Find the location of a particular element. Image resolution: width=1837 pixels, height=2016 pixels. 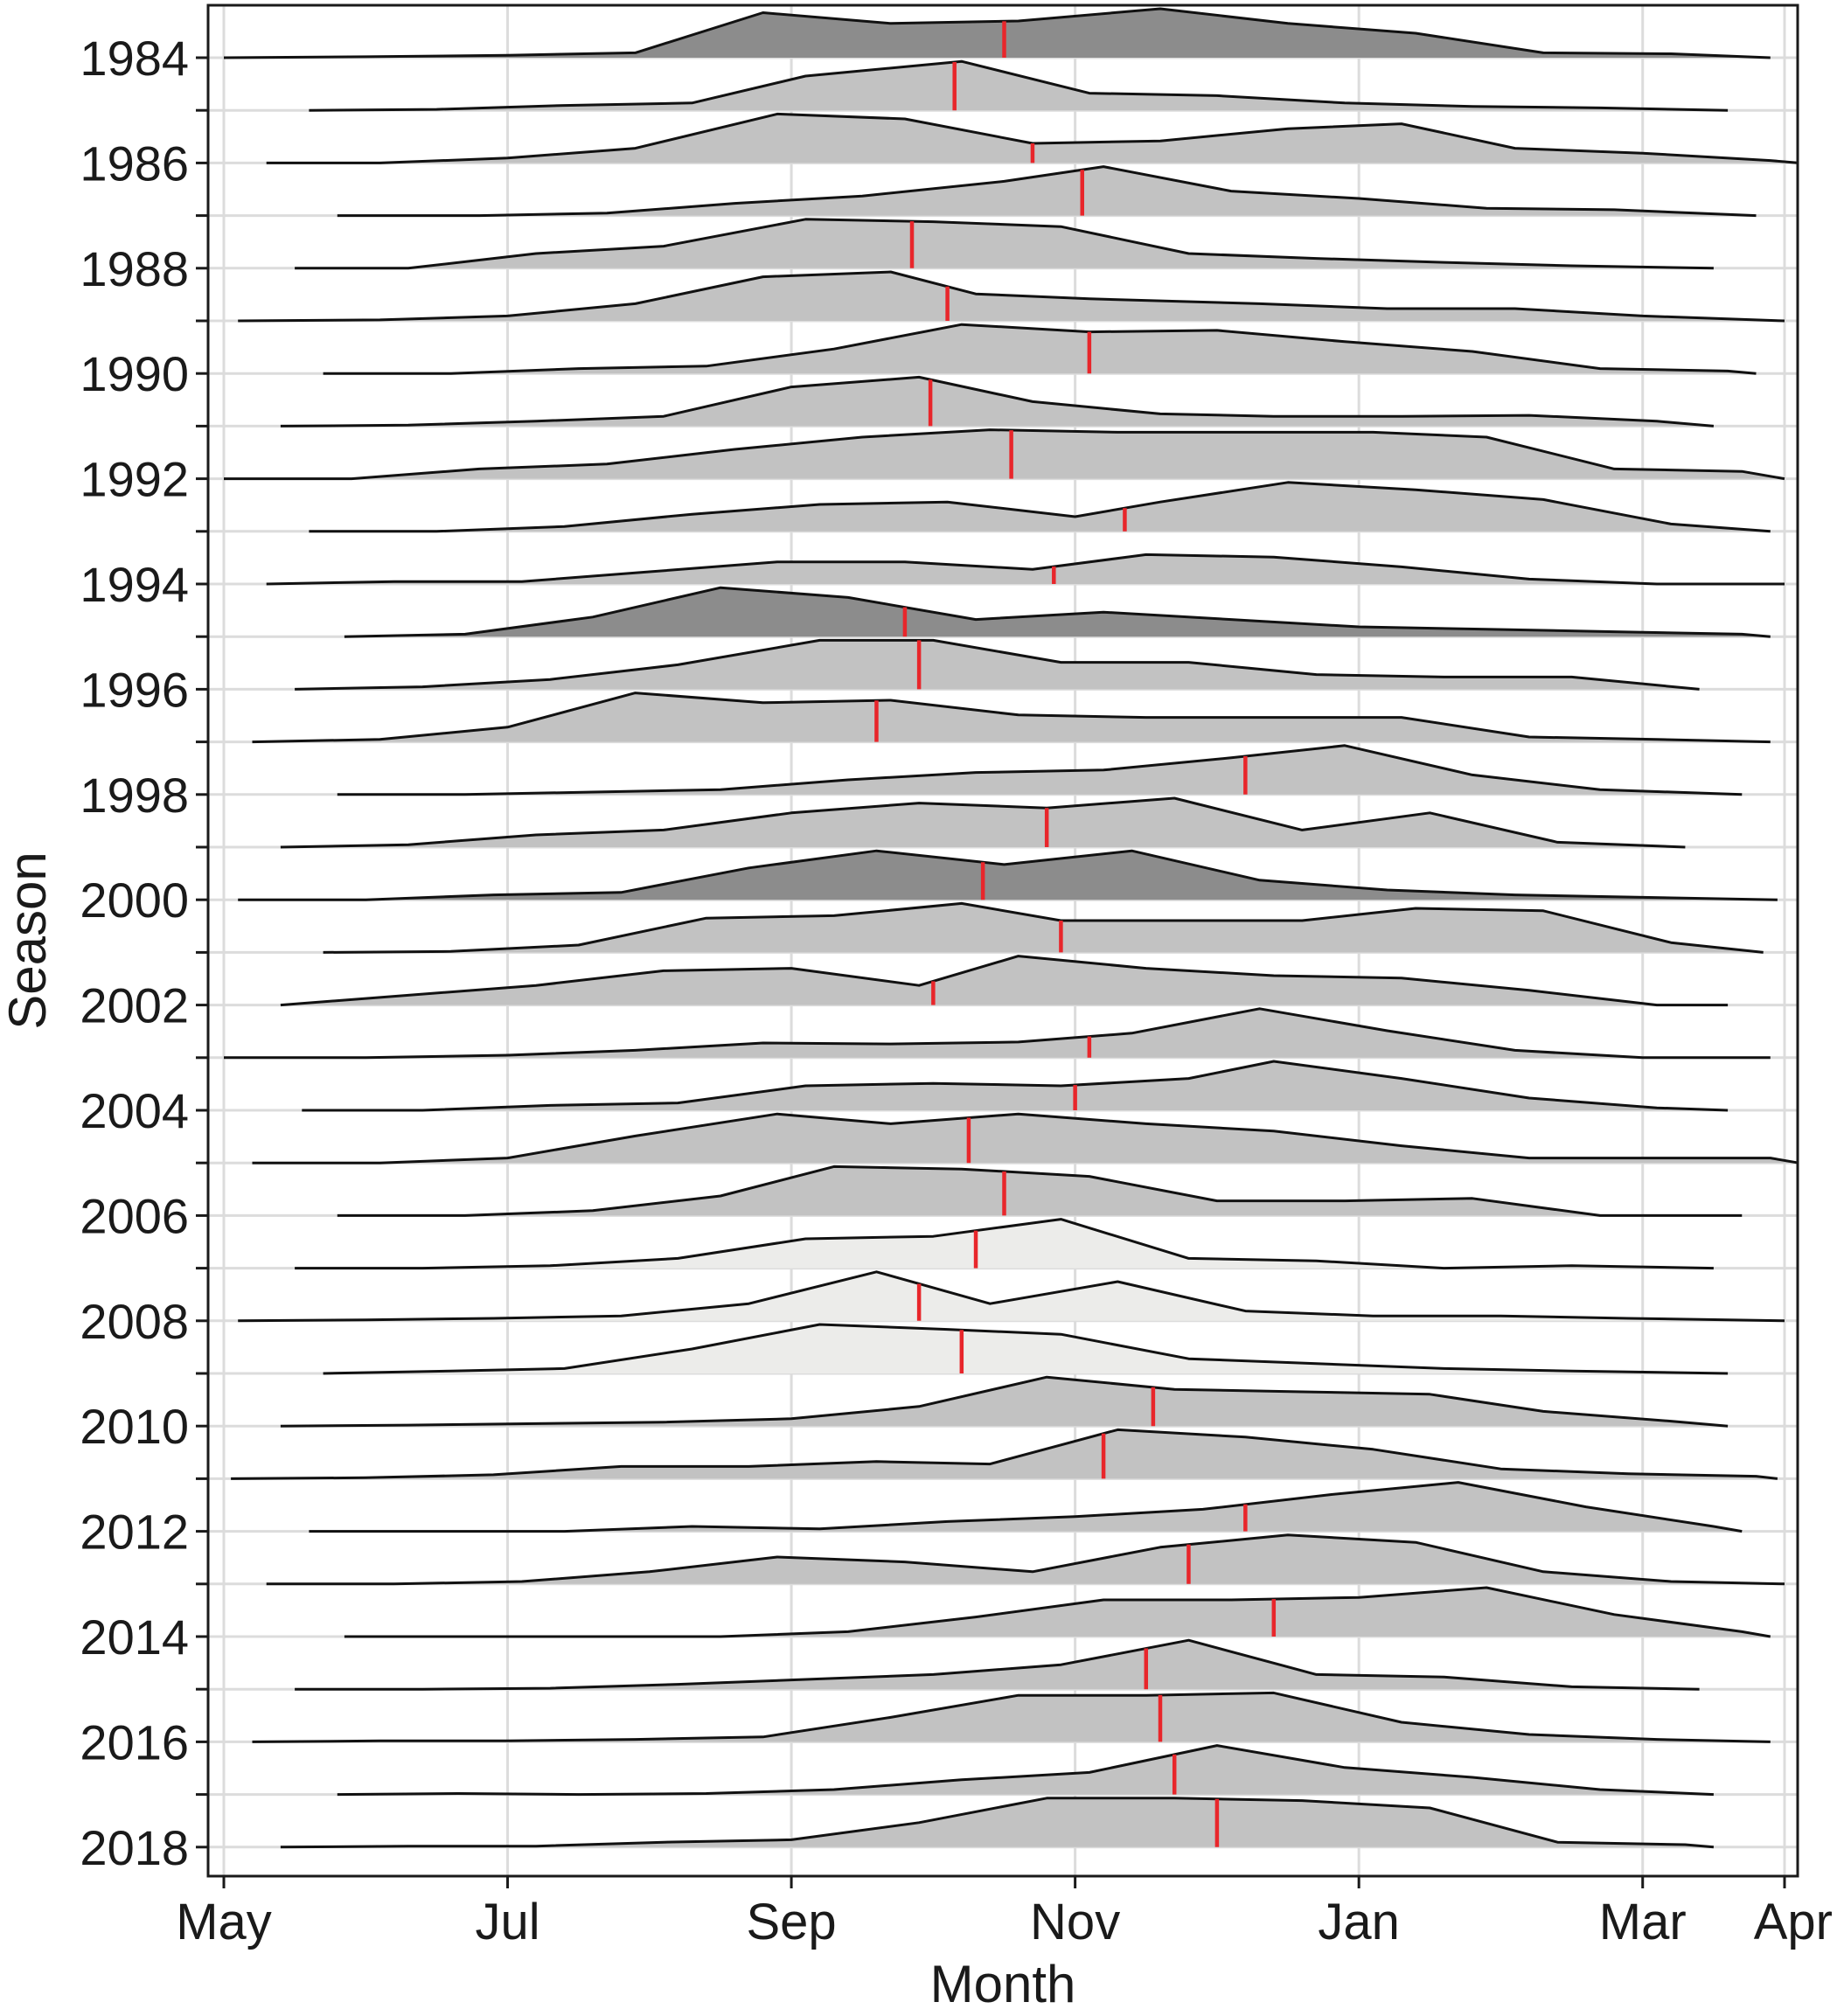

x-tick-label: Sep is located at coordinates (791, 1922).